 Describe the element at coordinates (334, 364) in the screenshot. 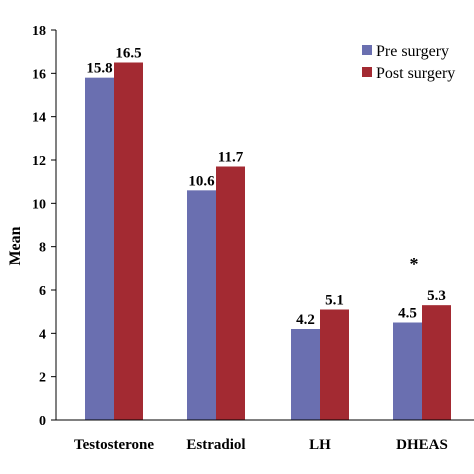

I see `bar-lh-post` at that location.